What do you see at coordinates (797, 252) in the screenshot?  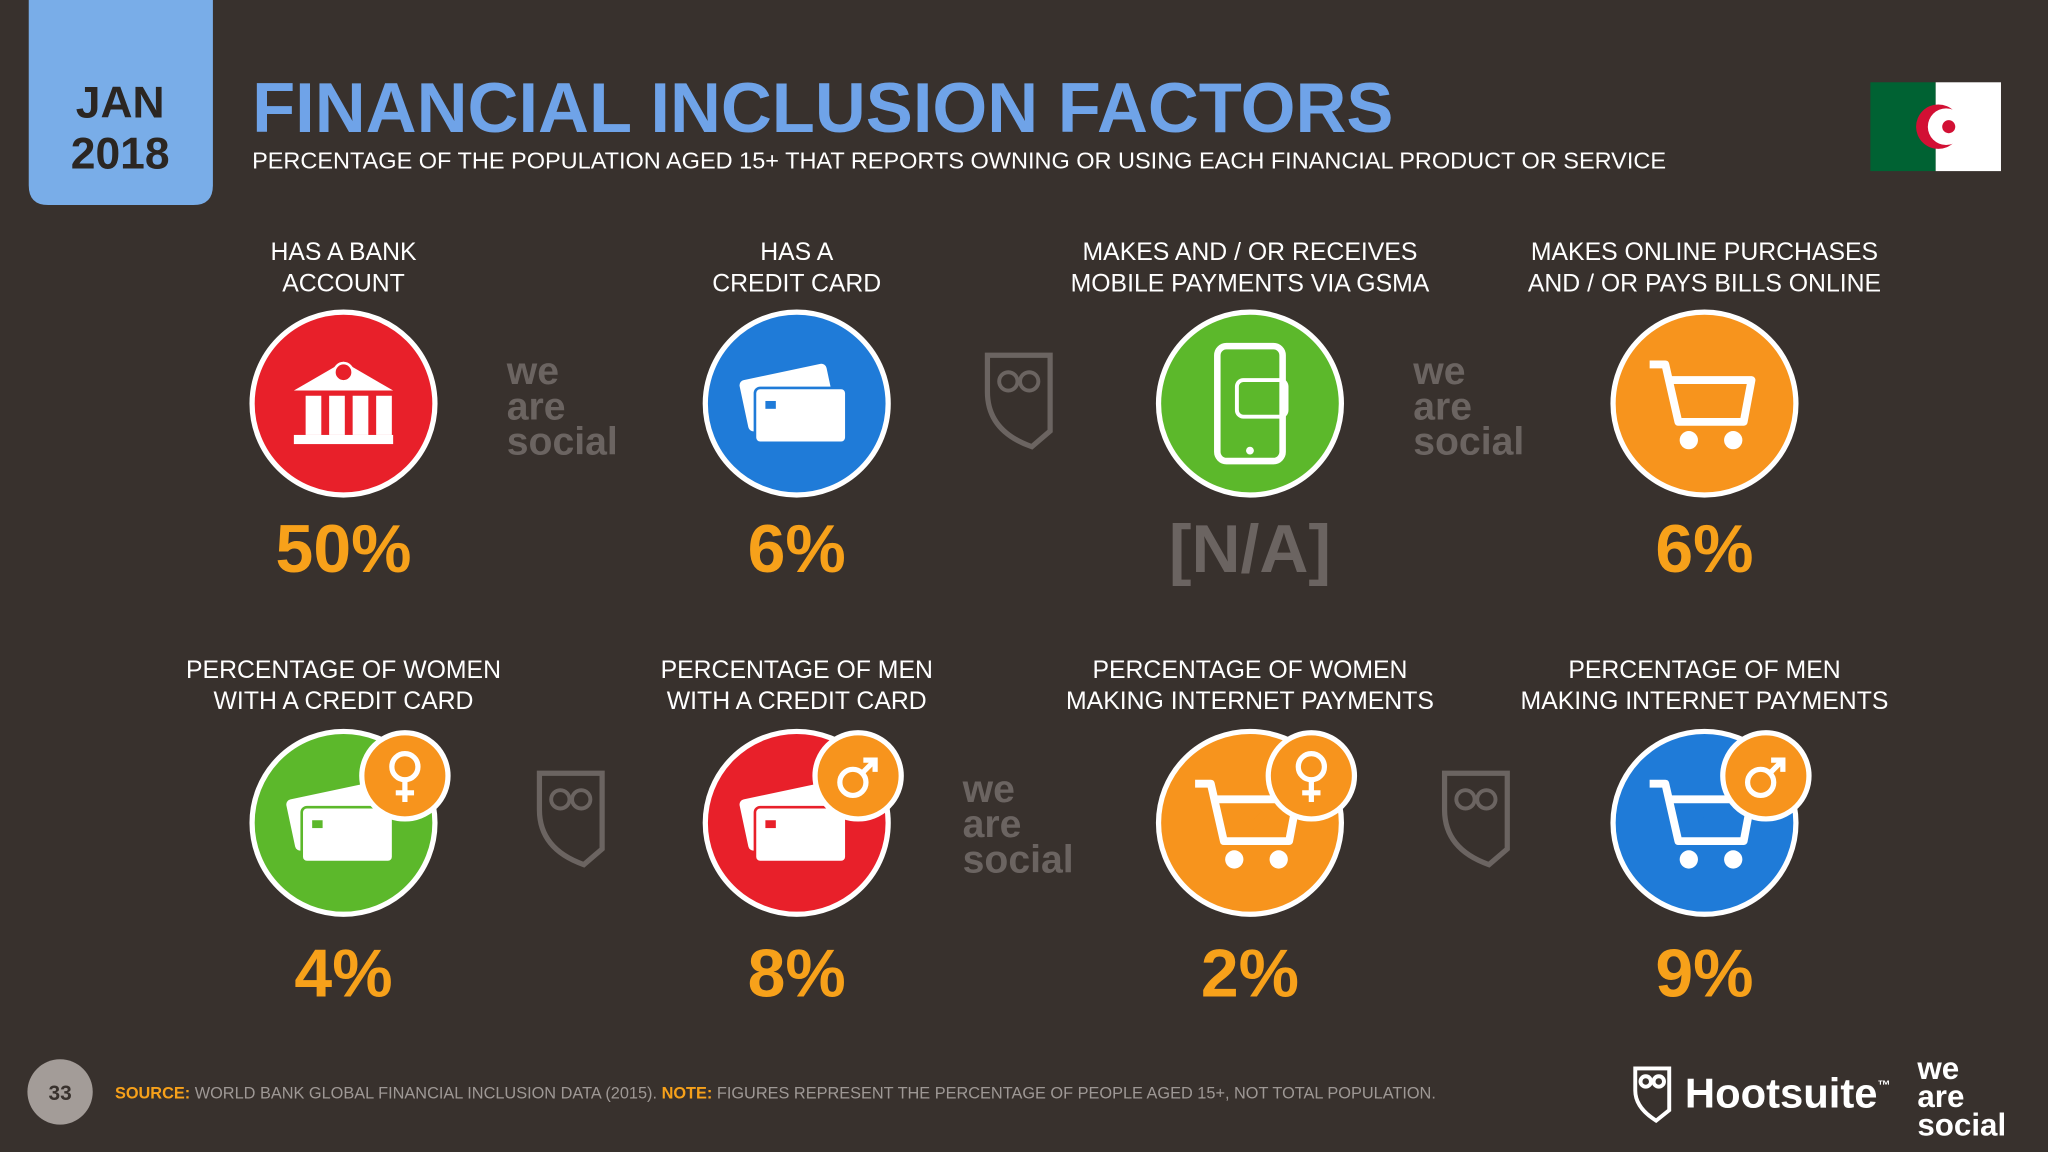 I see `item-label: HAS A` at bounding box center [797, 252].